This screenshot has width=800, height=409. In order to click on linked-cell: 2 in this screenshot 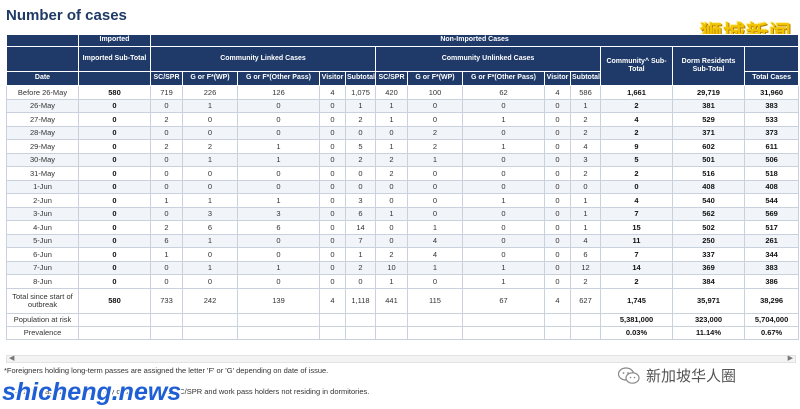, I will do `click(360, 119)`.